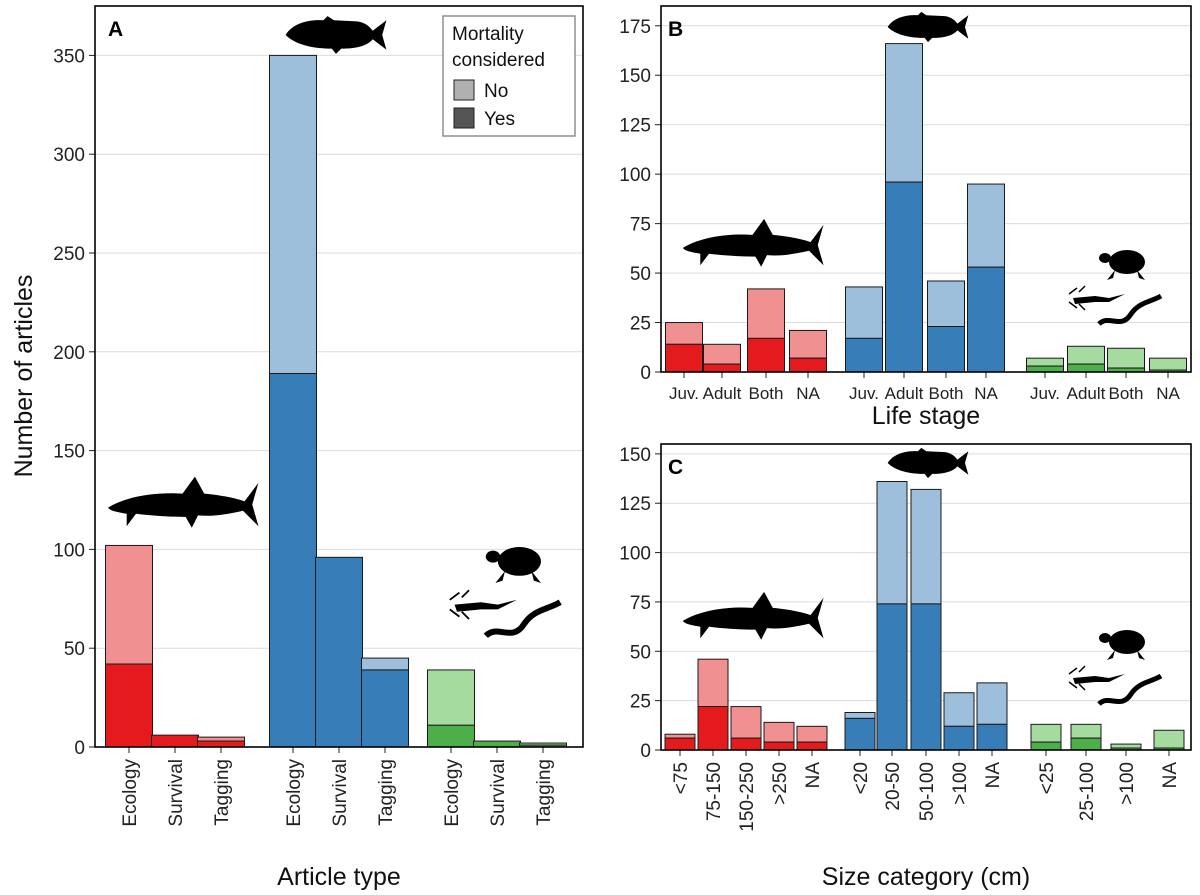 This screenshot has height=895, width=1200. Describe the element at coordinates (183, 502) in the screenshot. I see `shark-silhouette-icon` at that location.